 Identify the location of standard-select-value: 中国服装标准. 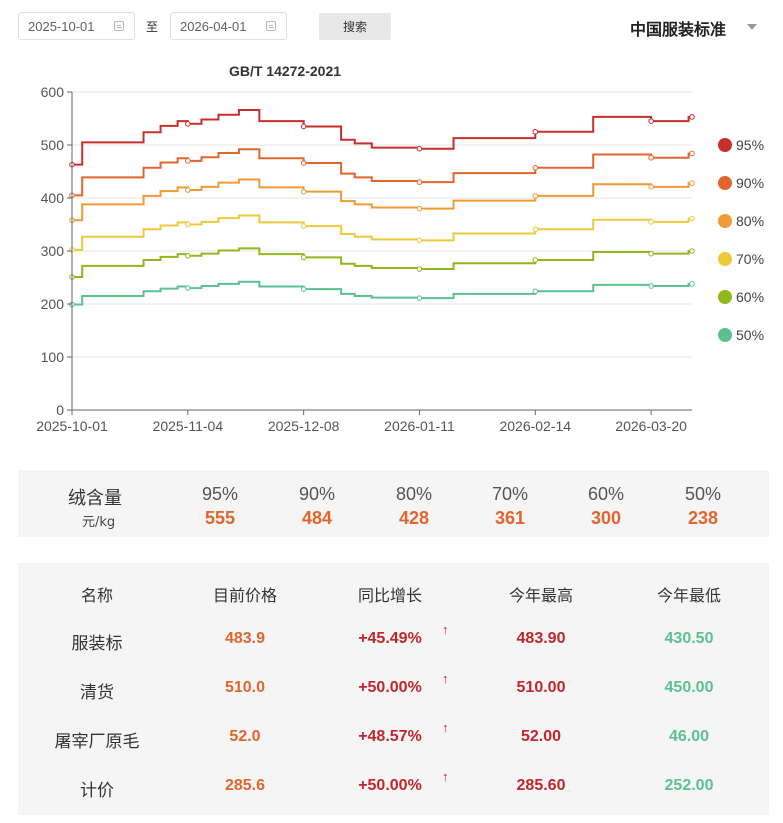
(678, 29).